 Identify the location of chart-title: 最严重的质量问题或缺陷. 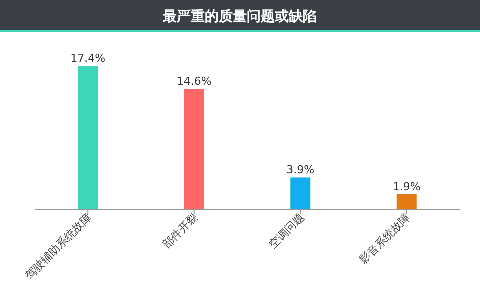
(239, 16).